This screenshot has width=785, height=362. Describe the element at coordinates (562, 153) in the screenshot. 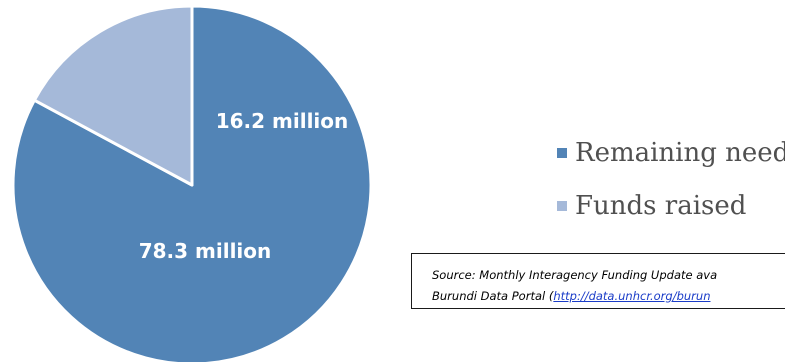

I see `legend-swatch-remaining-needs` at that location.